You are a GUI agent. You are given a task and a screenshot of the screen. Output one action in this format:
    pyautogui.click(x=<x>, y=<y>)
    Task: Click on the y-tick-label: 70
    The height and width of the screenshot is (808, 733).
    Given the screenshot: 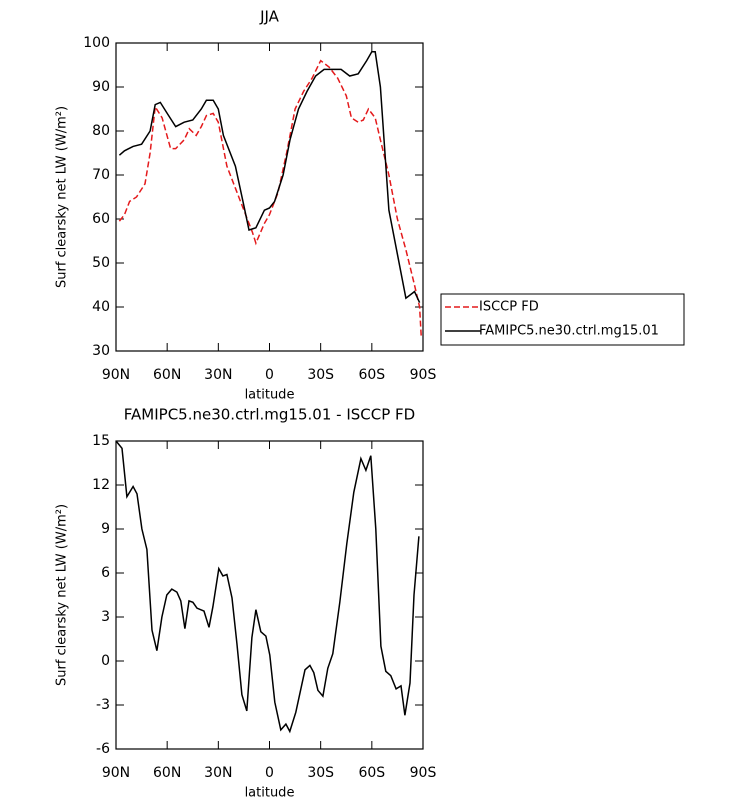 What is the action you would take?
    pyautogui.click(x=101, y=175)
    